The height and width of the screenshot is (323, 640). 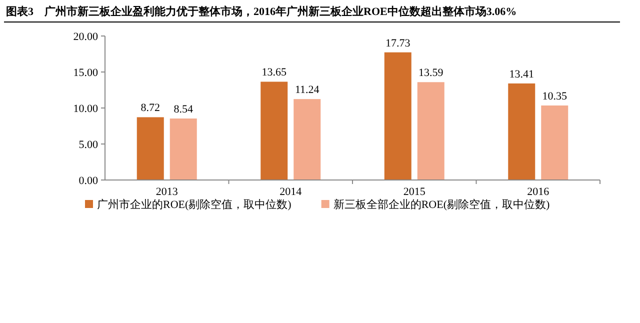 I want to click on x-tick-label: 2013, so click(x=167, y=192).